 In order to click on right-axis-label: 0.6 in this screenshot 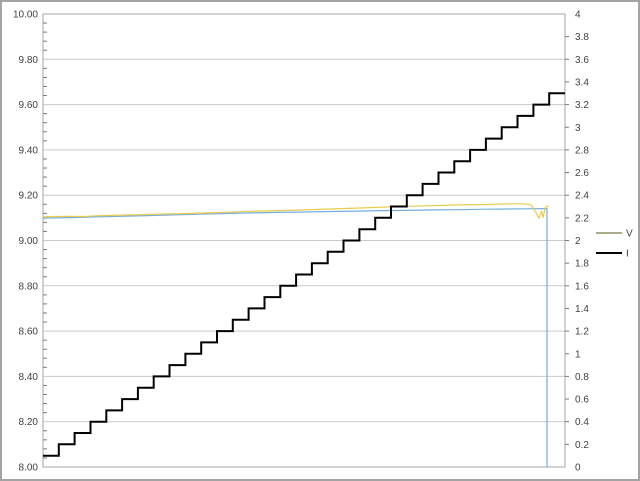, I will do `click(582, 400)`.